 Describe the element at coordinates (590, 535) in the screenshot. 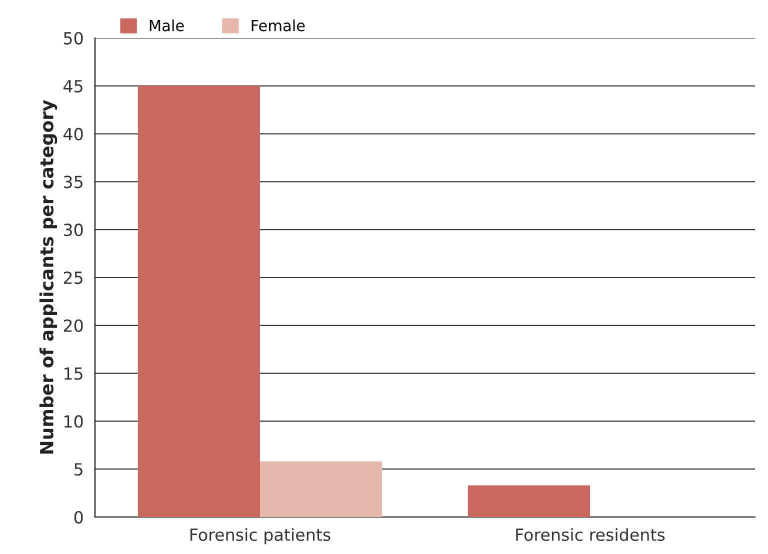

I see `x-tick-label: Forensic residents` at that location.